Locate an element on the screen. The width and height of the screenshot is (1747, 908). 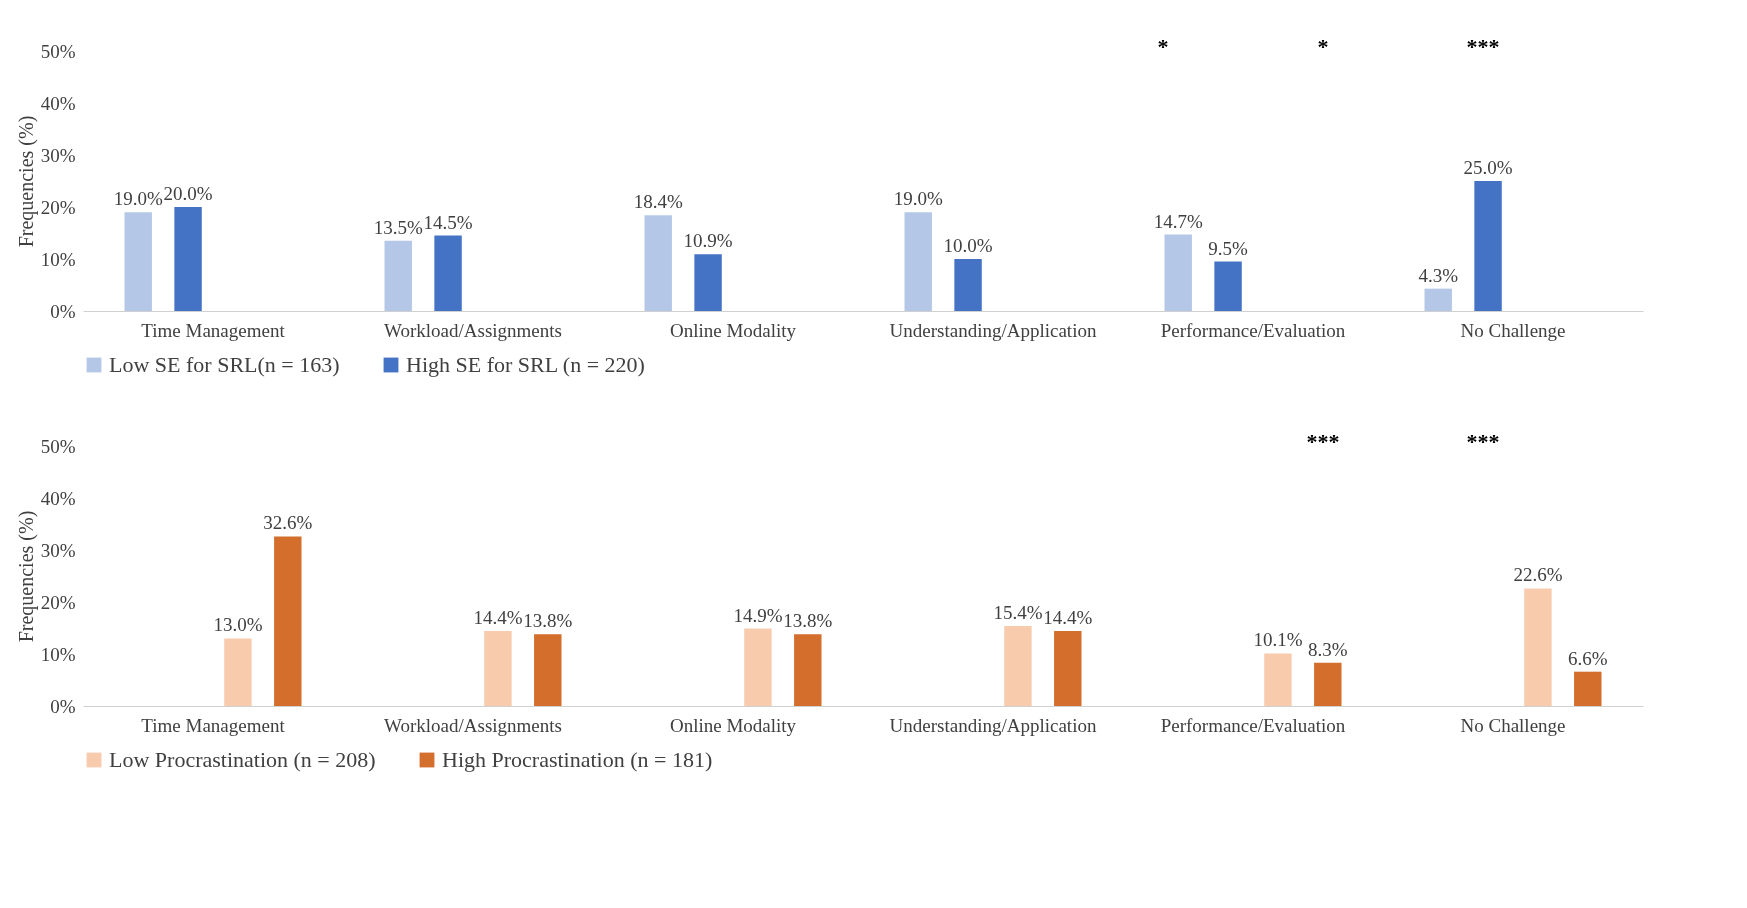
data-label: 6.6% is located at coordinates (1588, 658).